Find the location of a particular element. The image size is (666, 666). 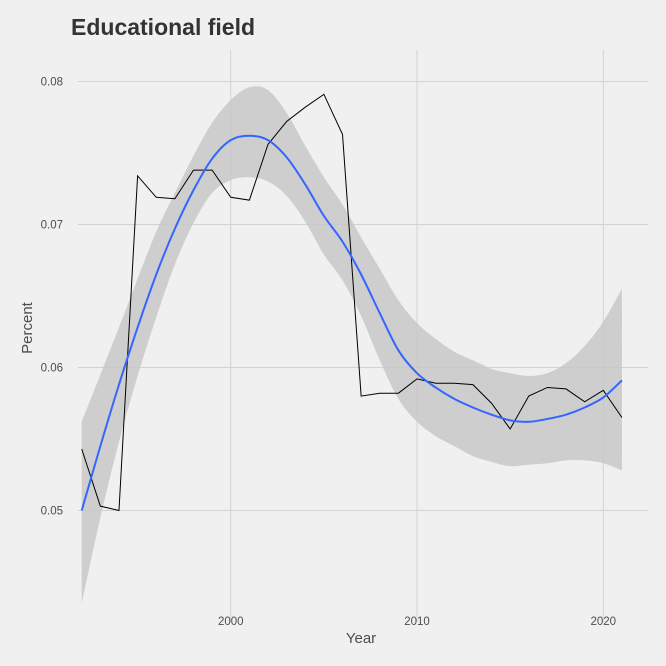

y-tick-label: 0.05 is located at coordinates (52, 511).